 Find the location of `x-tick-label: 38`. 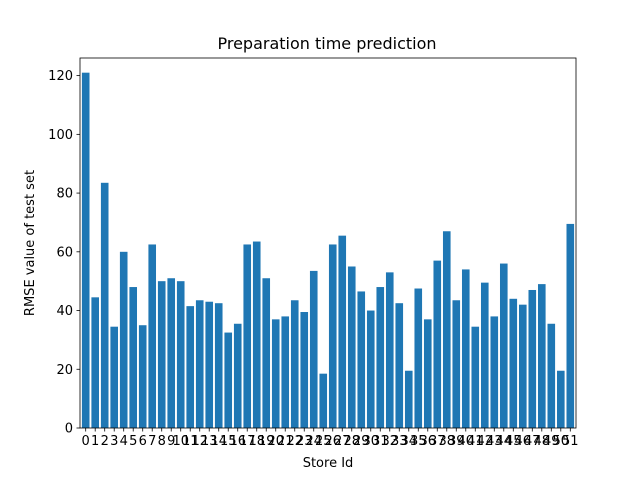

x-tick-label: 38 is located at coordinates (447, 441).